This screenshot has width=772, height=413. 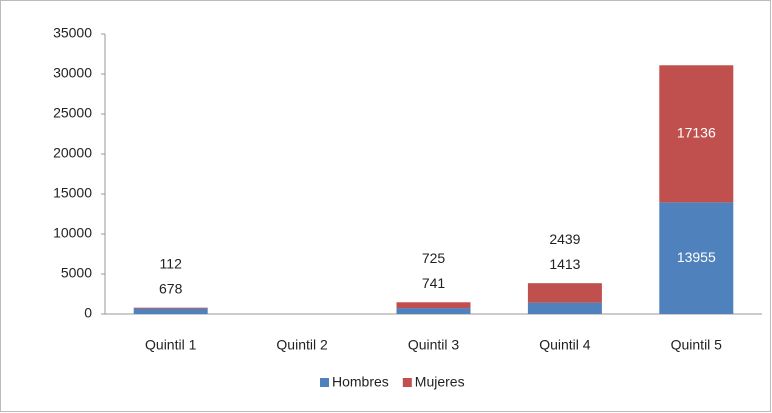 What do you see at coordinates (72, 33) in the screenshot?
I see `y-tick-label: 35000` at bounding box center [72, 33].